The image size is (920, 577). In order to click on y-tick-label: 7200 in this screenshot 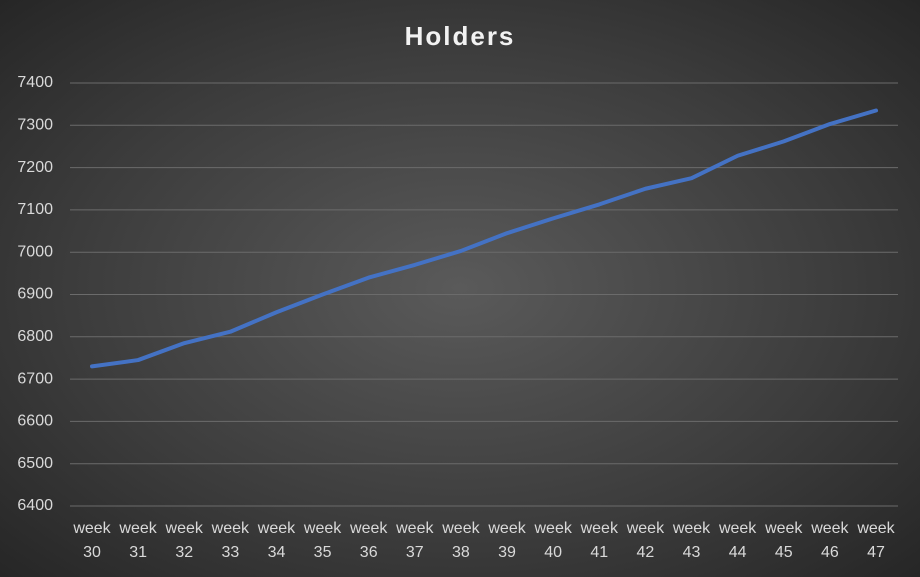, I will do `click(35, 167)`.